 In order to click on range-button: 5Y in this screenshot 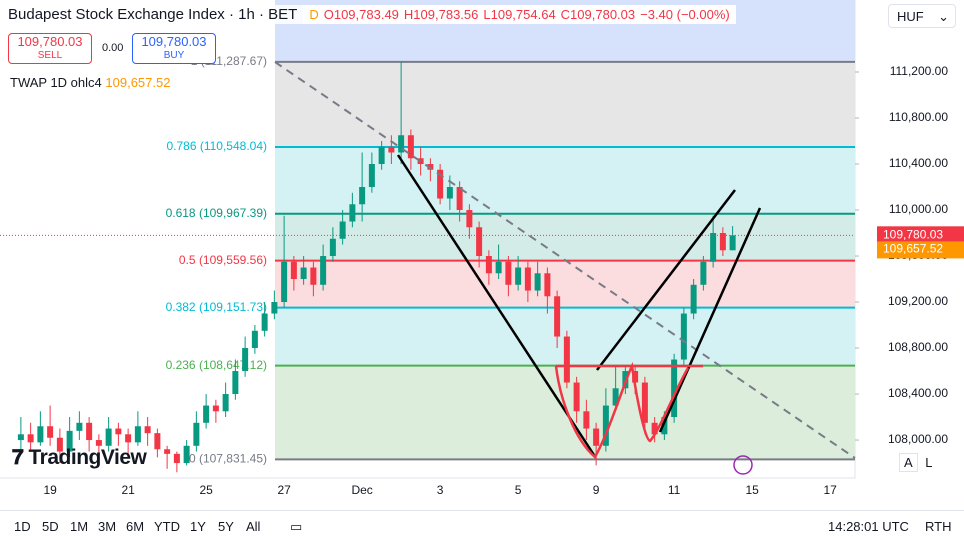, I will do `click(226, 526)`.